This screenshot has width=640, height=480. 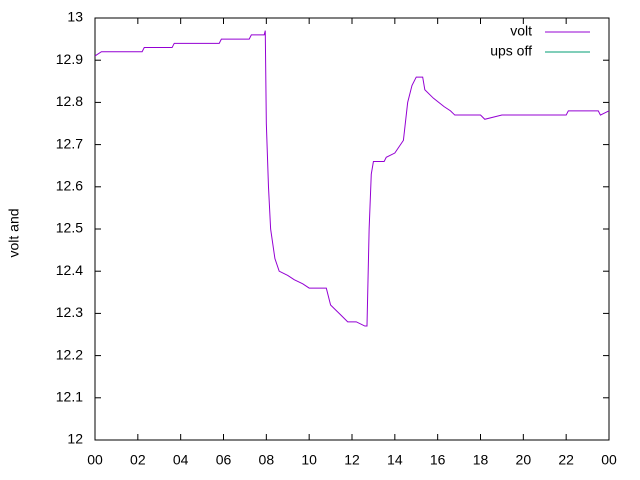 I want to click on x-tick-label: 16, so click(x=438, y=460).